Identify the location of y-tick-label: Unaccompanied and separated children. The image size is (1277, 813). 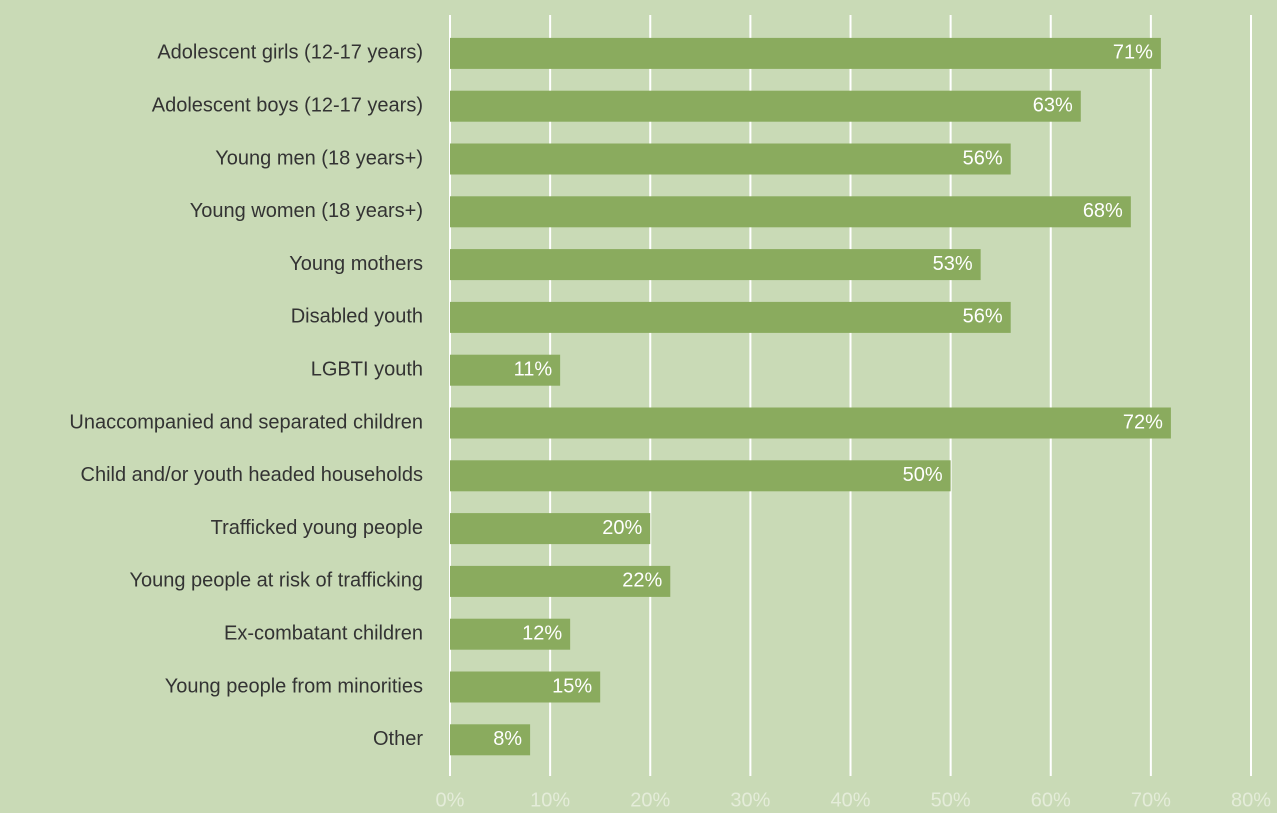
(246, 422).